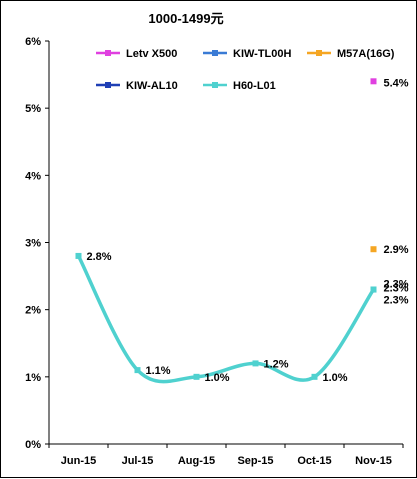 Image resolution: width=417 pixels, height=479 pixels. I want to click on legend-label-0: Letv X500, so click(151, 54).